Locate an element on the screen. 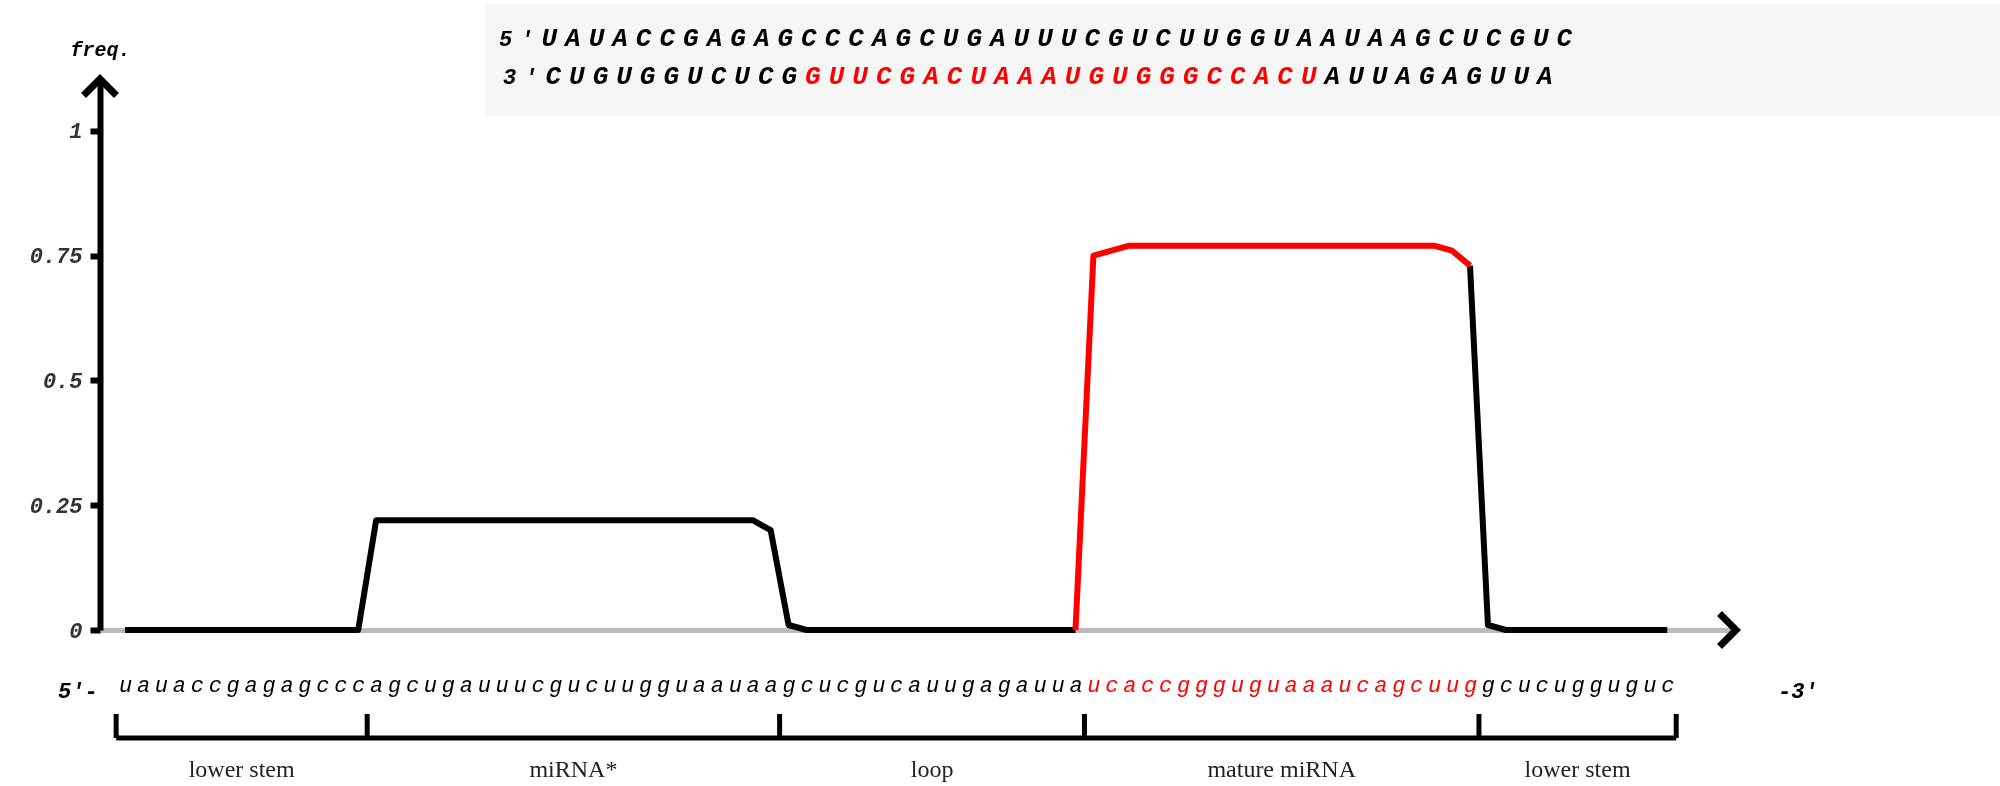  y-tick-label: 0 is located at coordinates (76, 632).